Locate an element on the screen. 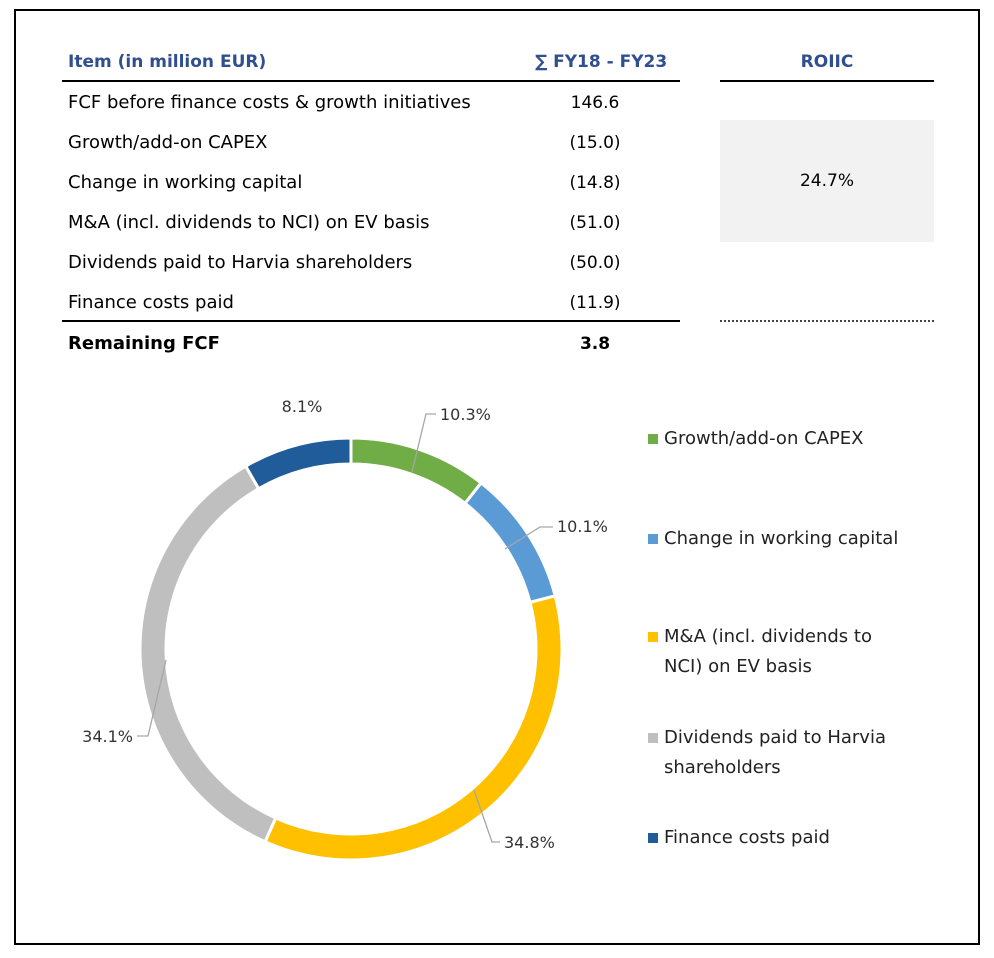 This screenshot has width=994, height=958. legend-label: Finance costs paid is located at coordinates (747, 837).